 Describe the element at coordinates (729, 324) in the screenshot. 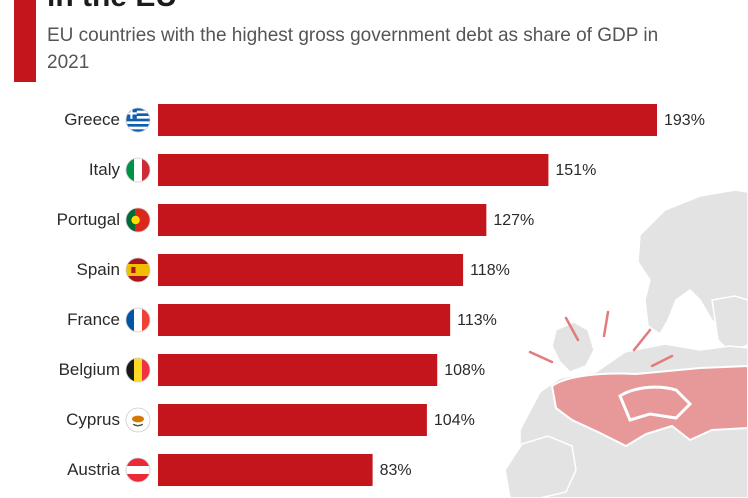

I see `map-baltics` at that location.